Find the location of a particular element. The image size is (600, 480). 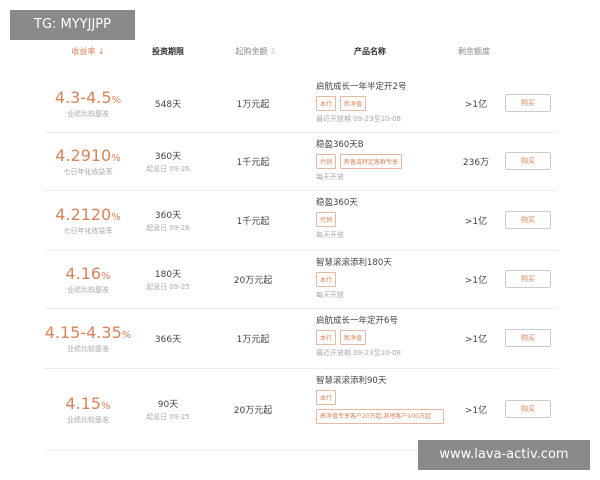

term-value: 366天 is located at coordinates (168, 340).